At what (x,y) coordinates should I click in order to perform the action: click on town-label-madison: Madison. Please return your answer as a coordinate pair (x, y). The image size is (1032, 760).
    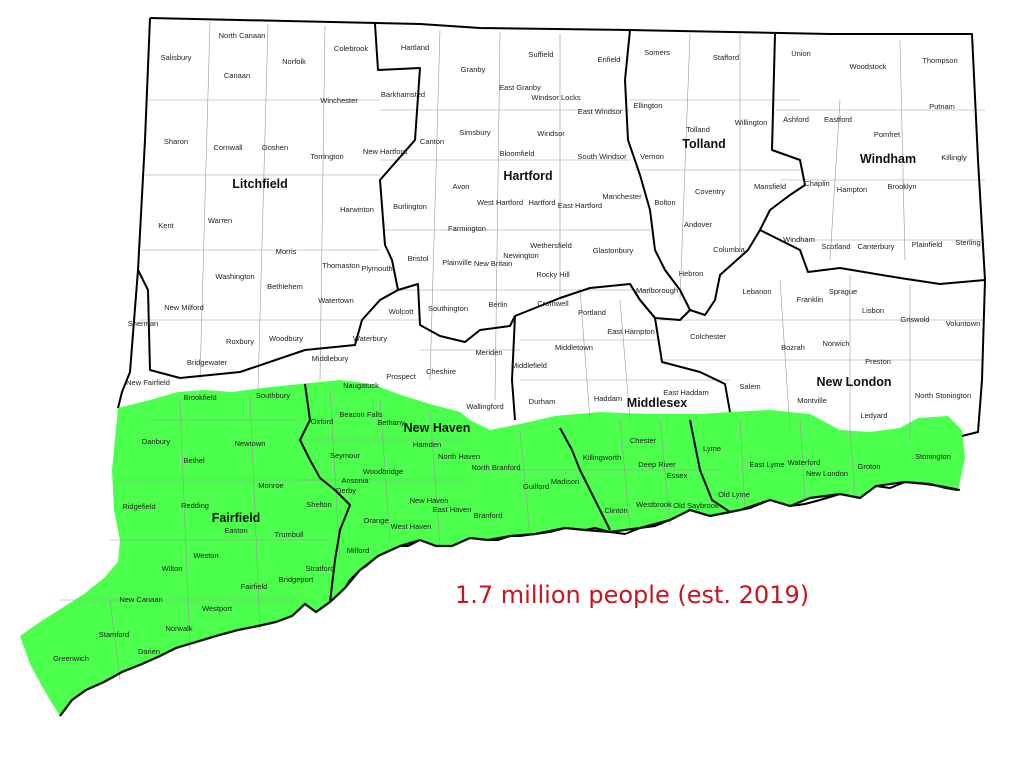
    Looking at the image, I should click on (565, 481).